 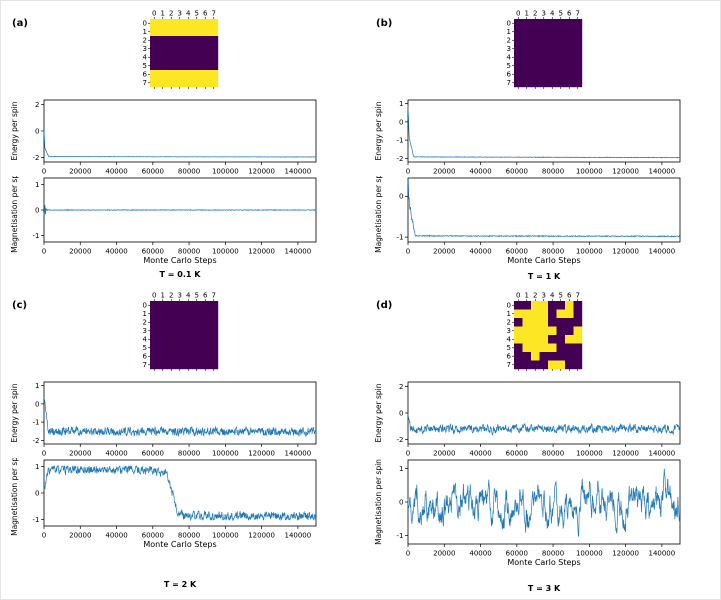 What do you see at coordinates (509, 41) in the screenshot?
I see `heatmap-row-tick-label: 2` at bounding box center [509, 41].